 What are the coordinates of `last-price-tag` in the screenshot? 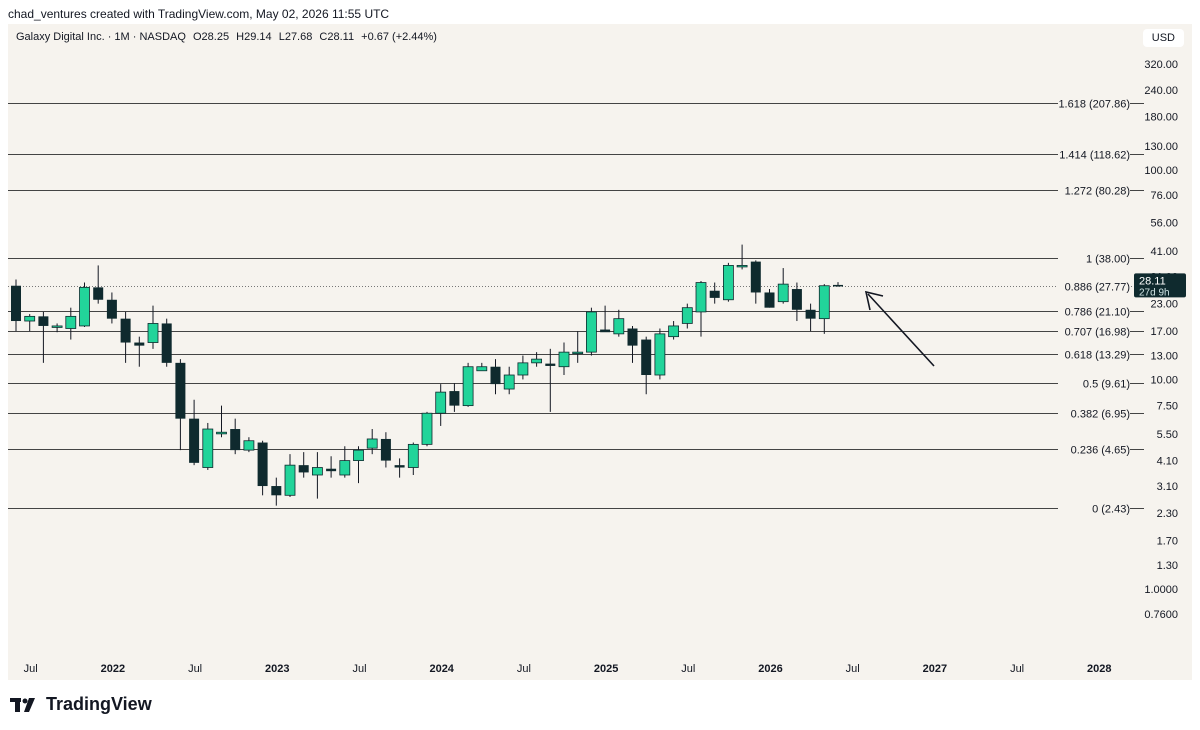 It's located at (1160, 285).